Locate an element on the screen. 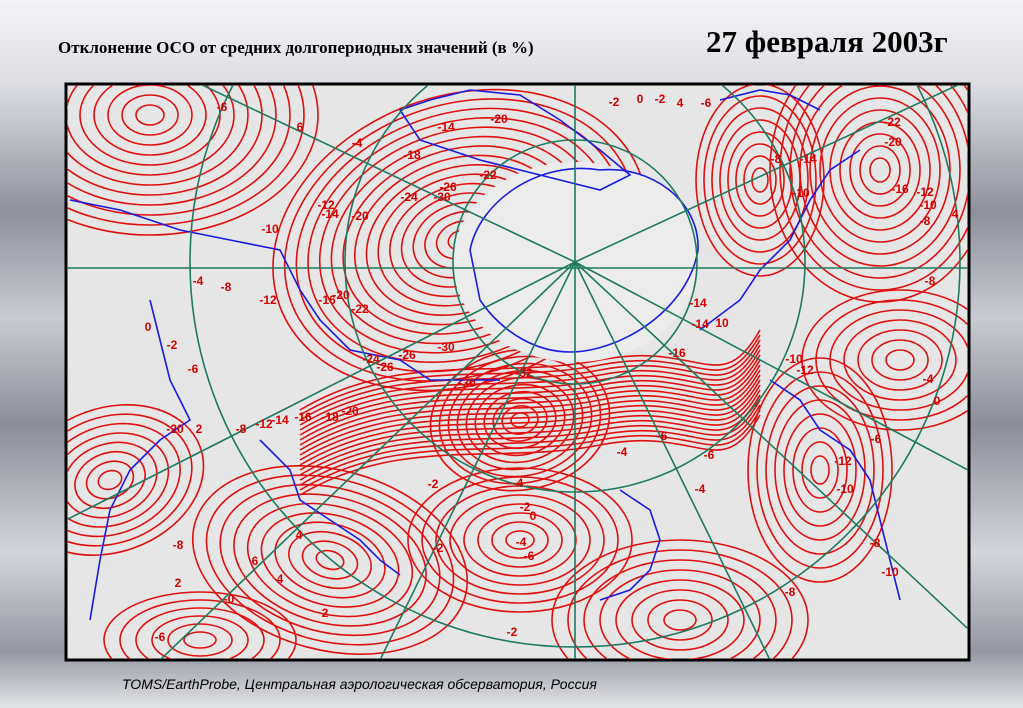 Image resolution: width=1023 pixels, height=708 pixels. contour-label: 2 is located at coordinates (199, 429).